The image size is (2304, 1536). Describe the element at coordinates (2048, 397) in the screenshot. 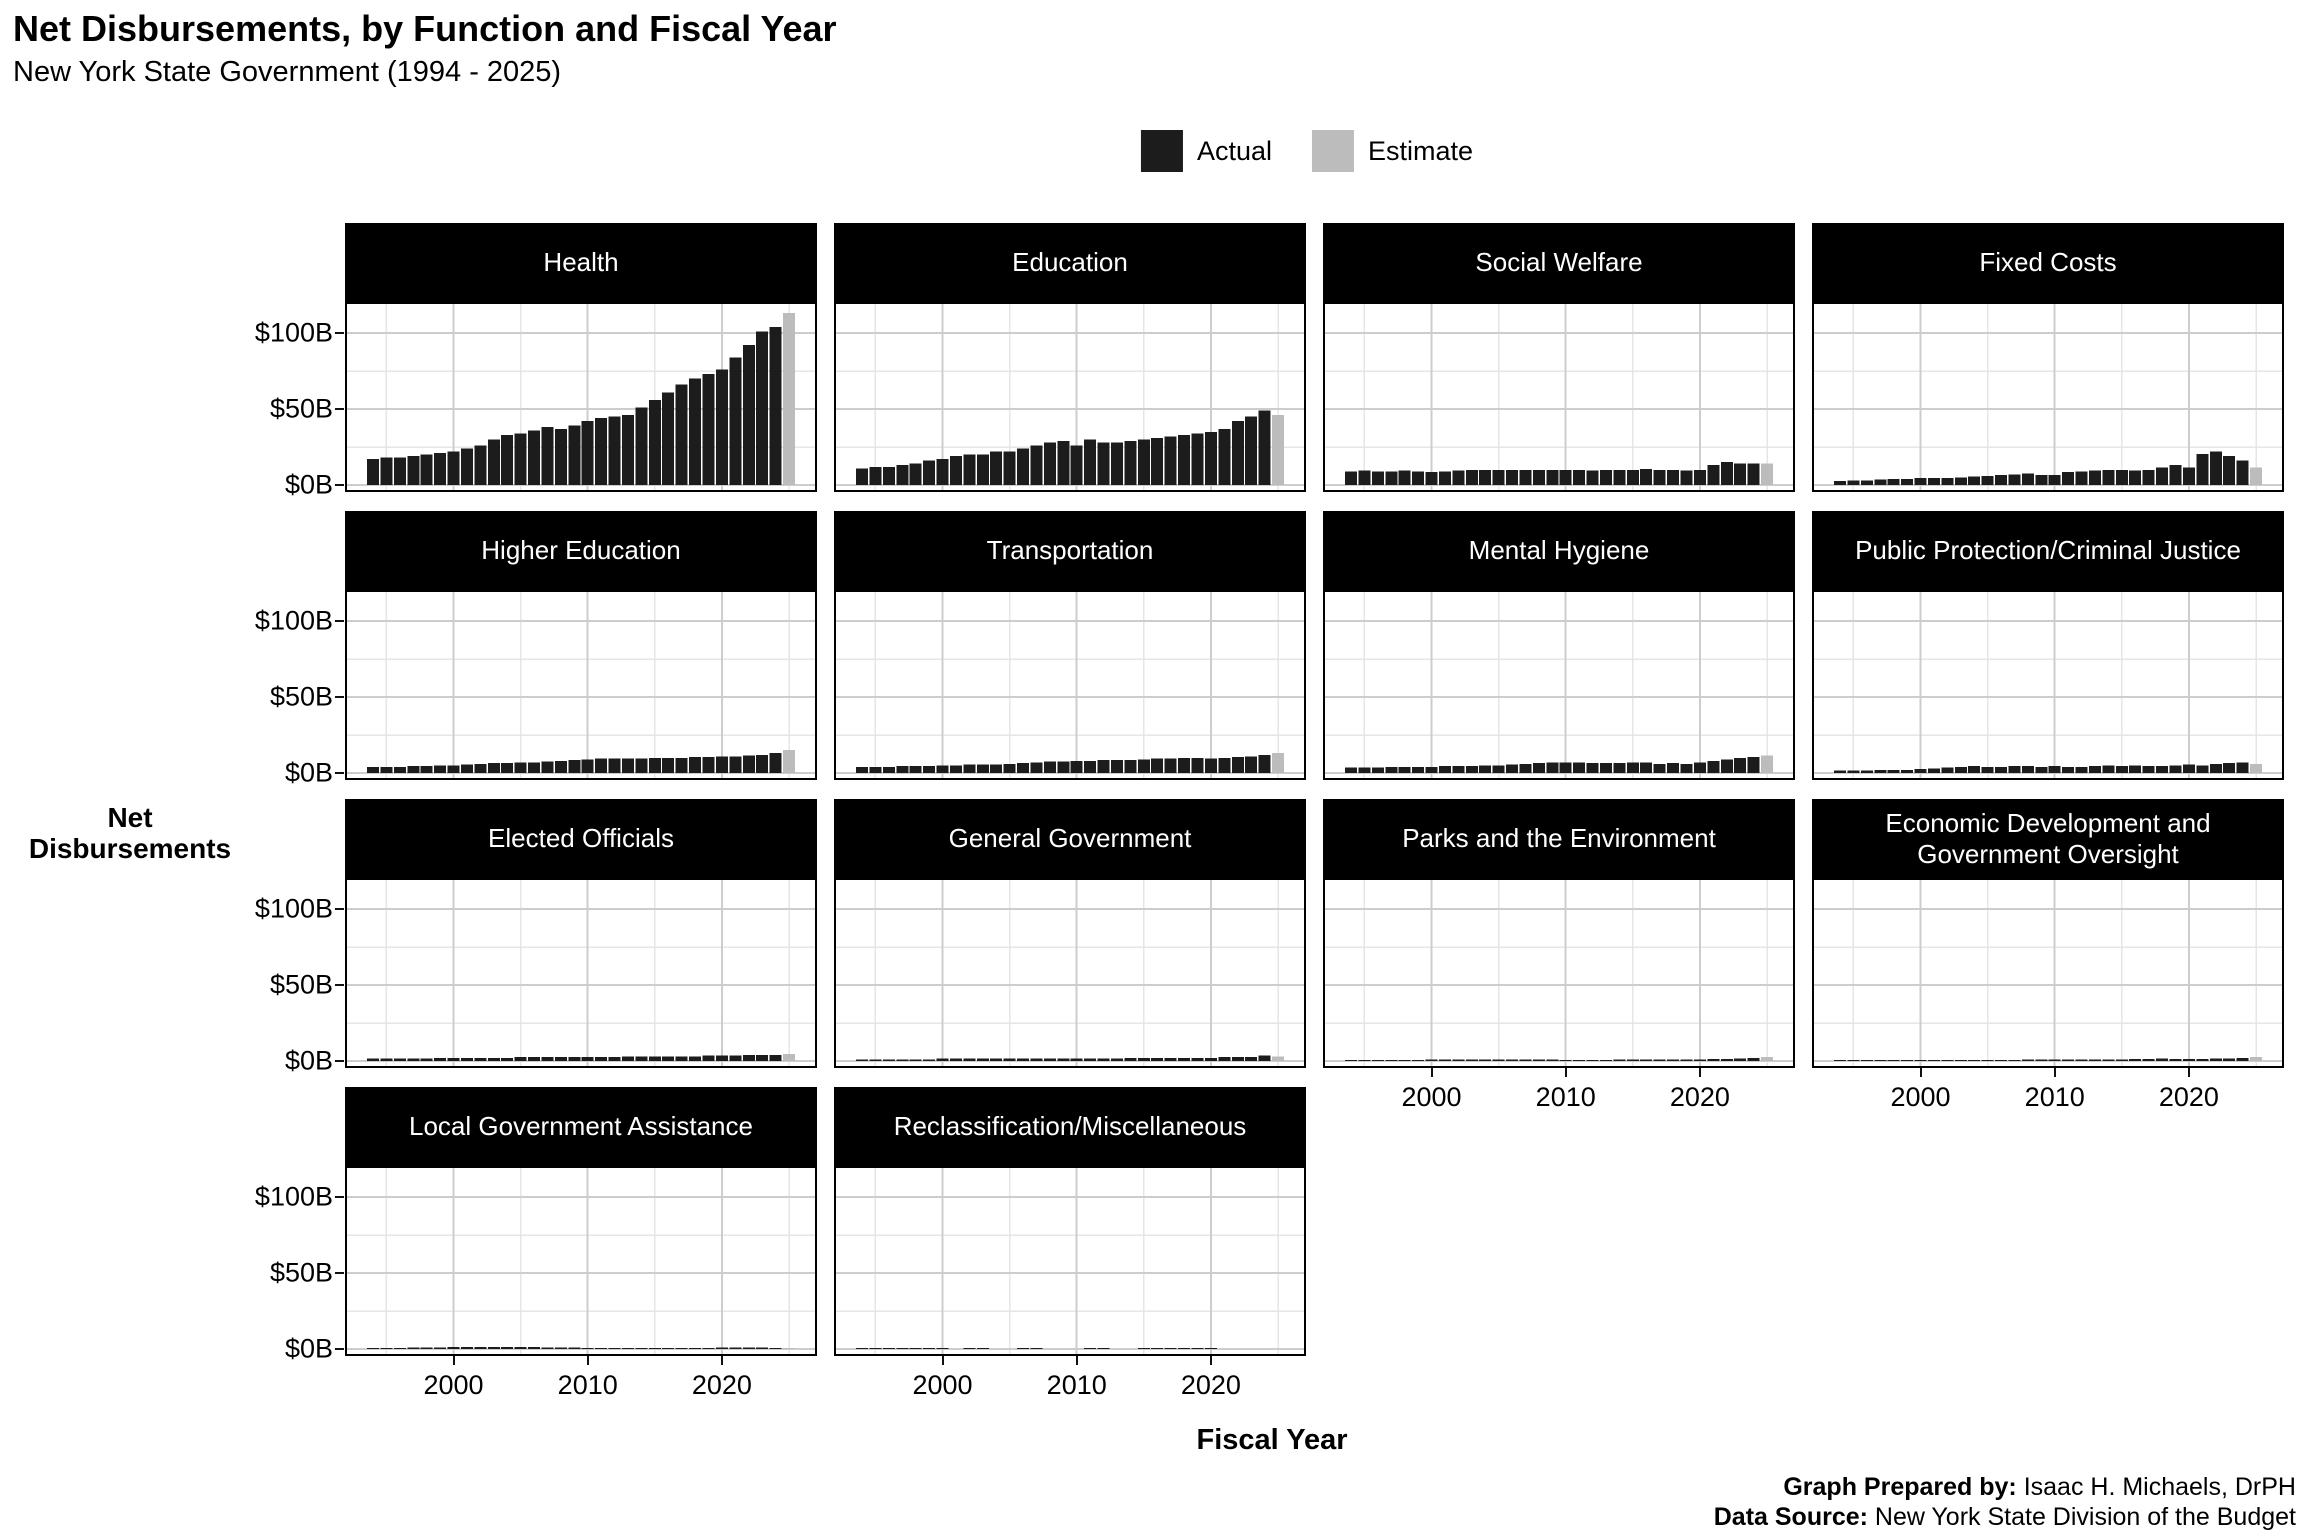

I see `facet-plot` at that location.